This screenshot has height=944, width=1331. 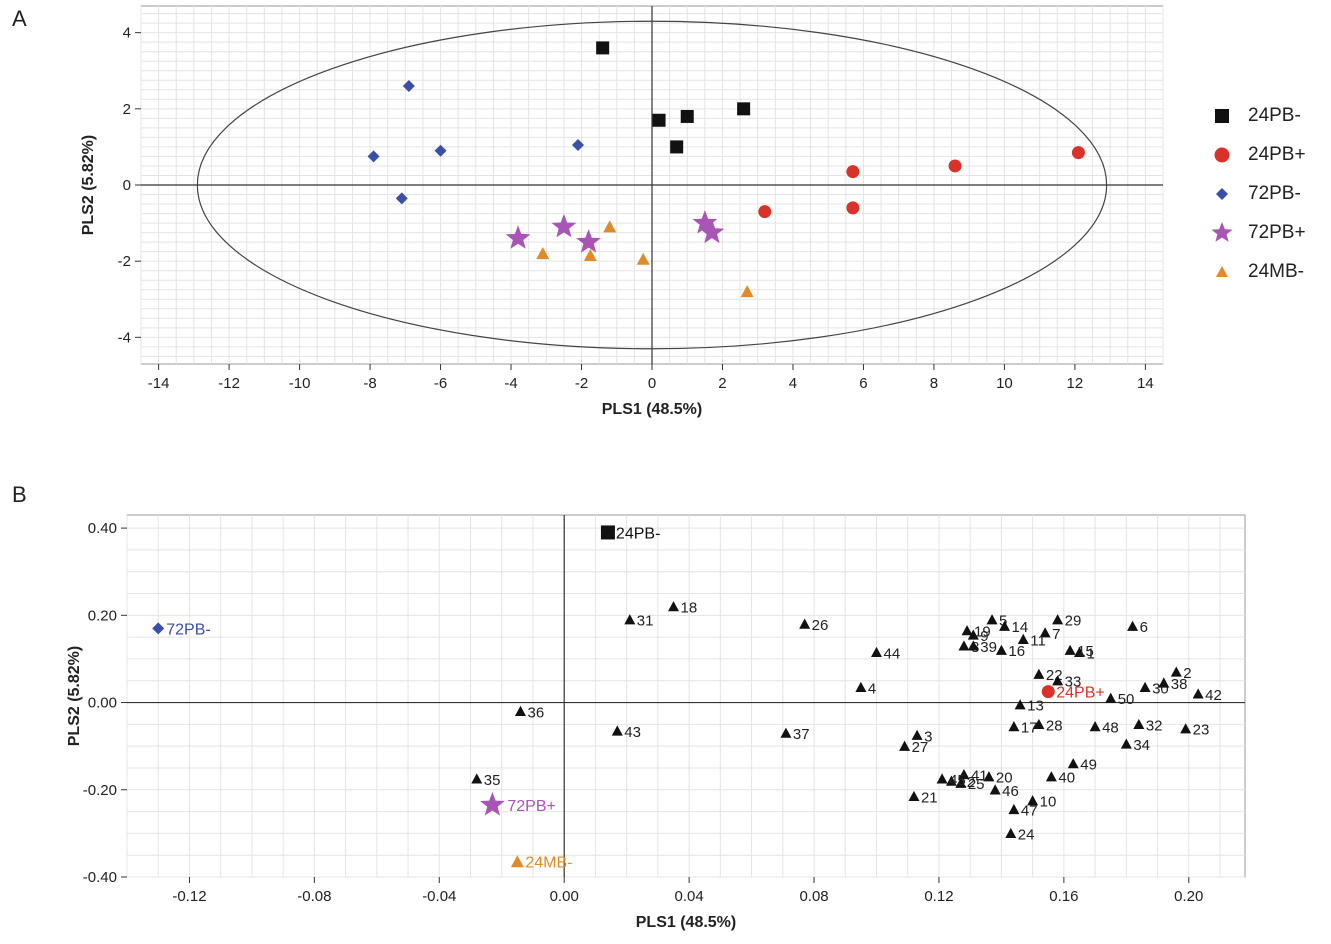 What do you see at coordinates (615, 231) in the screenshot?
I see `series-72PB+` at bounding box center [615, 231].